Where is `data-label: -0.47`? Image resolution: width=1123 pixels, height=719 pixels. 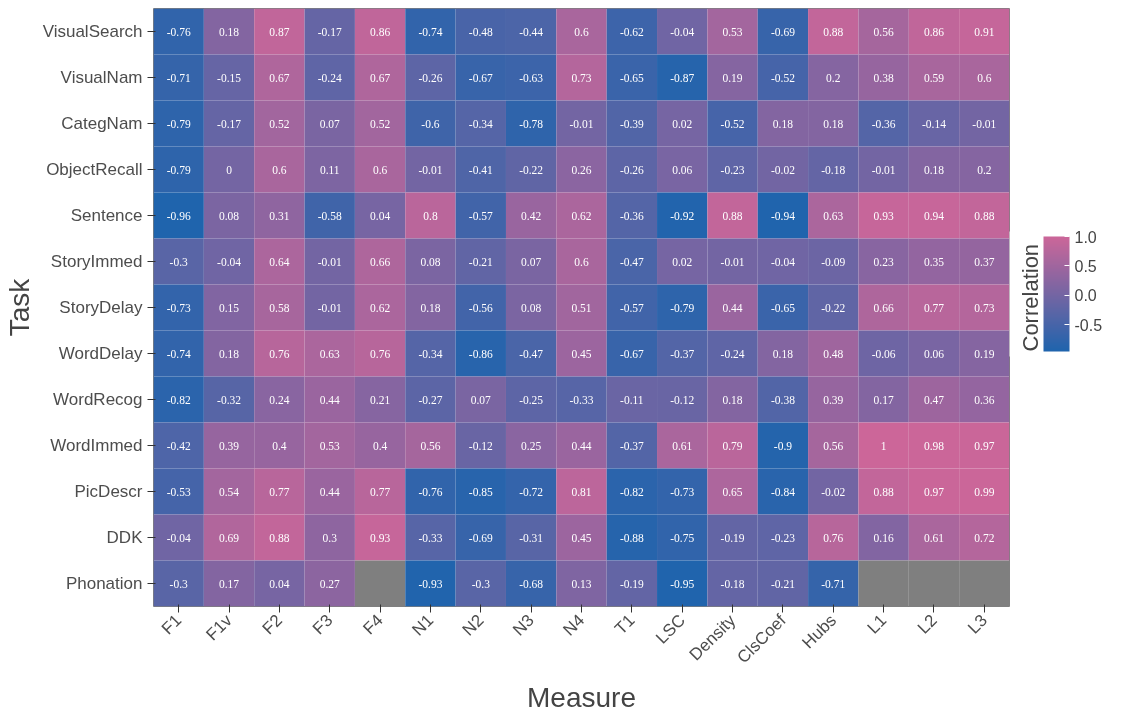 data-label: -0.47 is located at coordinates (531, 353).